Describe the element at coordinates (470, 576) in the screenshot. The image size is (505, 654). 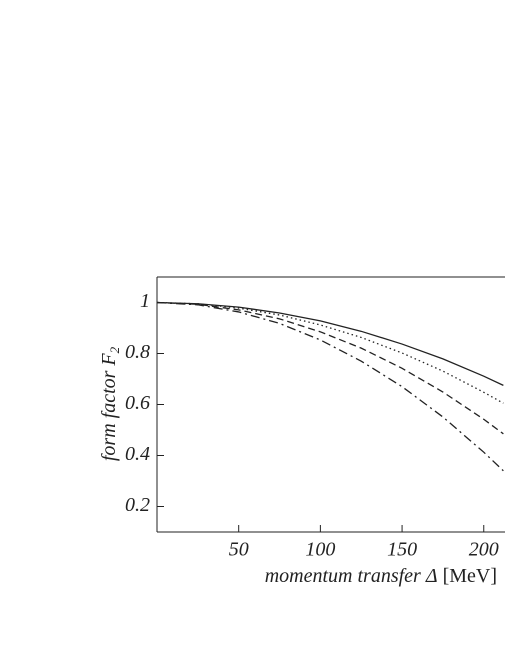
I see `x-axis-unit: [MeV]` at that location.